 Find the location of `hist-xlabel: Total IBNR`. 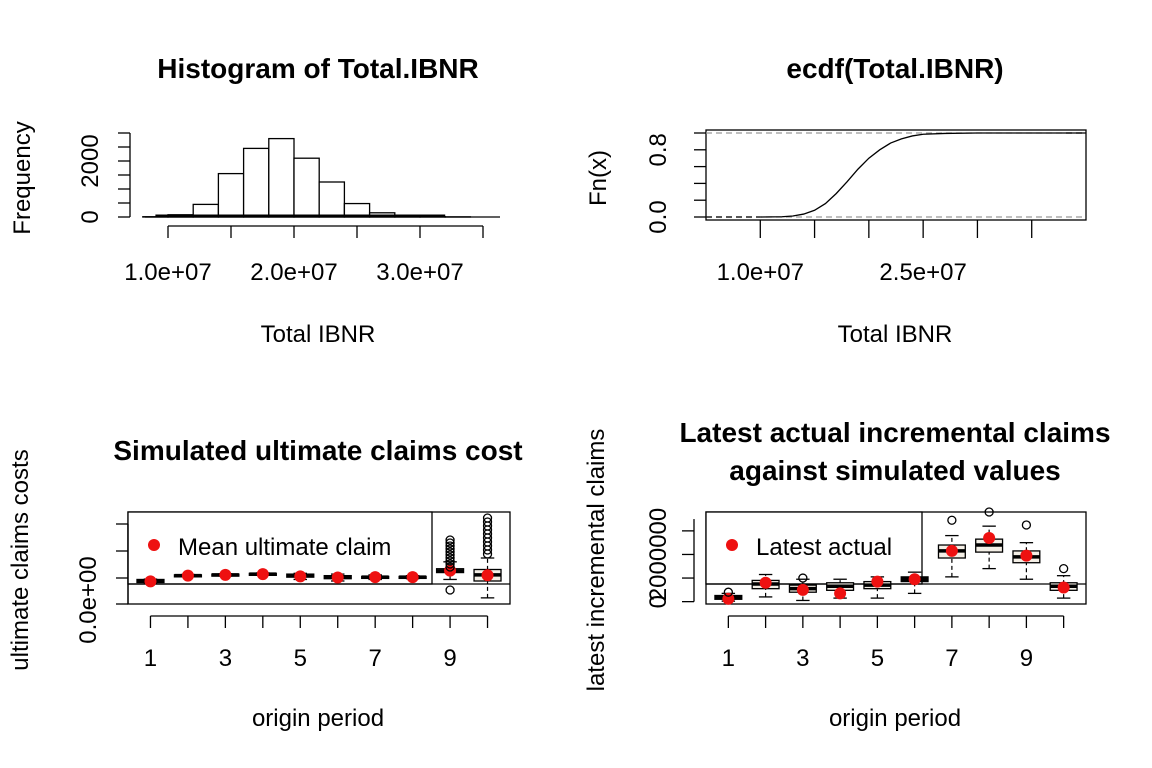

hist-xlabel: Total IBNR is located at coordinates (318, 334).